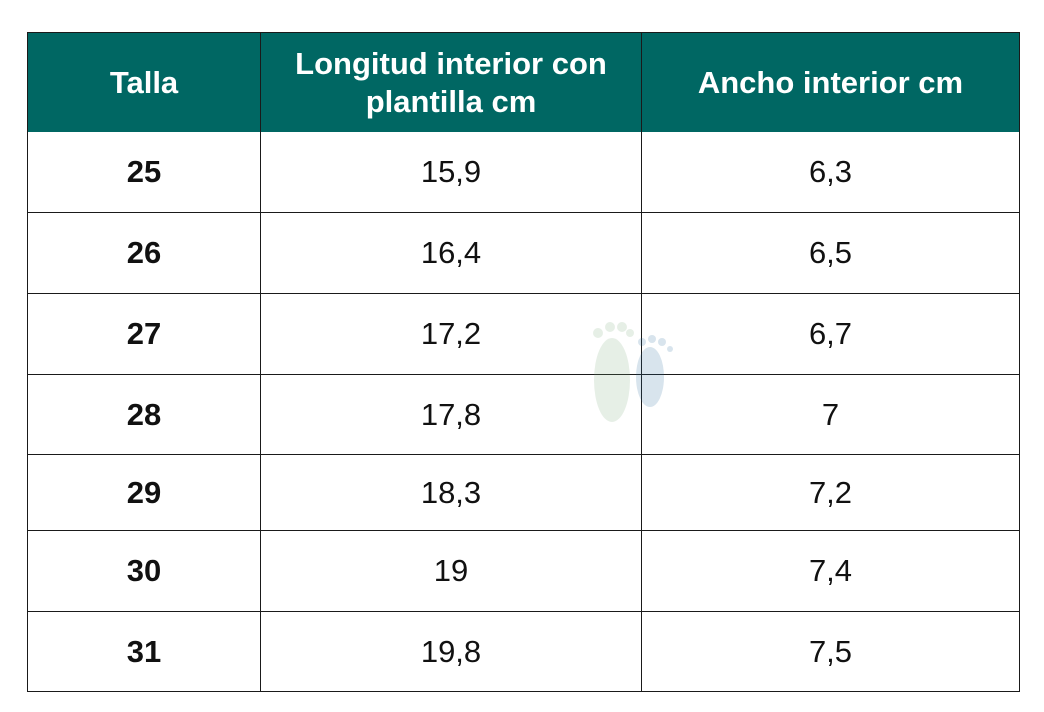  What do you see at coordinates (144, 82) in the screenshot?
I see `header-cell: Talla` at bounding box center [144, 82].